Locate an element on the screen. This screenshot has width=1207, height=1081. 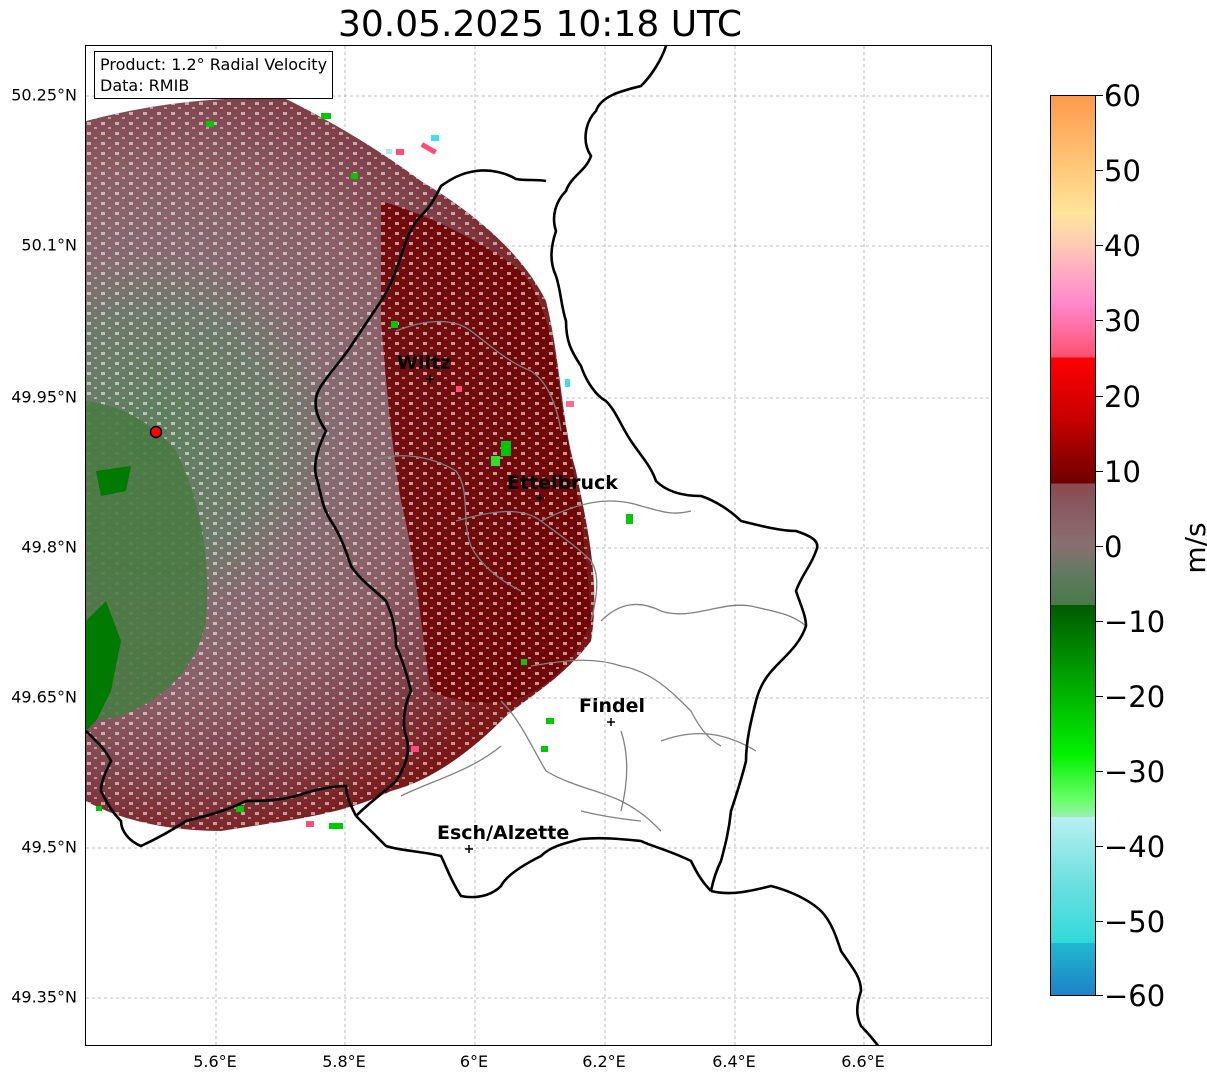
colorbar is located at coordinates (1073, 545).